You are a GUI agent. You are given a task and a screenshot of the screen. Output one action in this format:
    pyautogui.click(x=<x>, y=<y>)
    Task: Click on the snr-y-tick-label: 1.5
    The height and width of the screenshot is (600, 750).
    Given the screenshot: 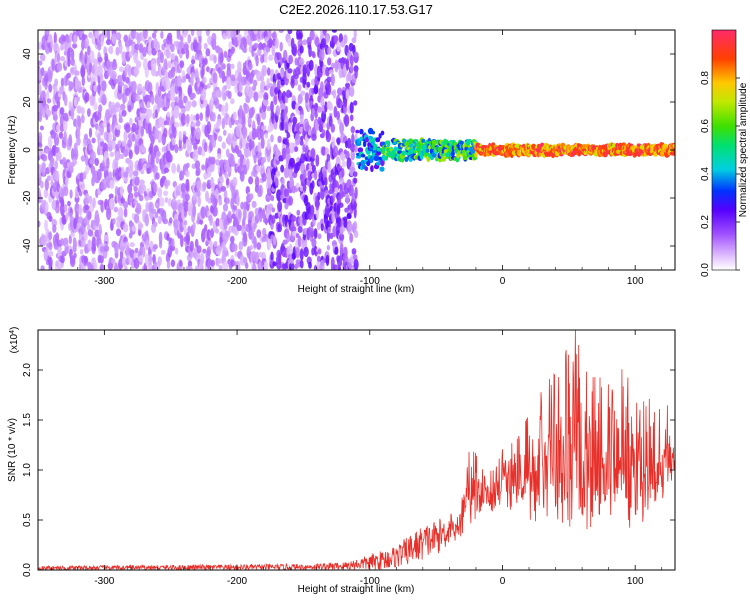 What is the action you would take?
    pyautogui.click(x=27, y=420)
    